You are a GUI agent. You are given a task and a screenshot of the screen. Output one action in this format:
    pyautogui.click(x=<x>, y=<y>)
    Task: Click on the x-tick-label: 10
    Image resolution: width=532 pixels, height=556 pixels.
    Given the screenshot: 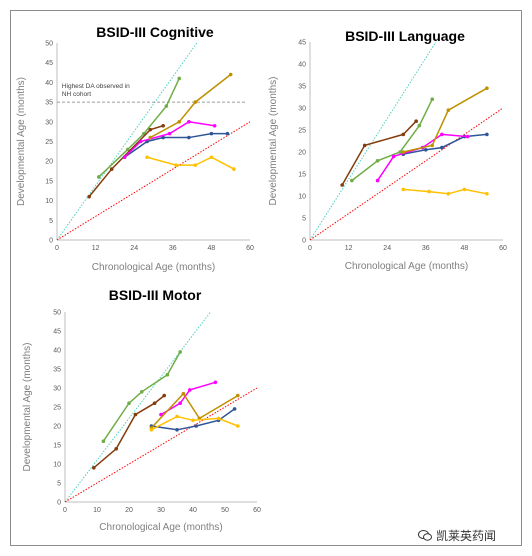 What is the action you would take?
    pyautogui.click(x=97, y=510)
    